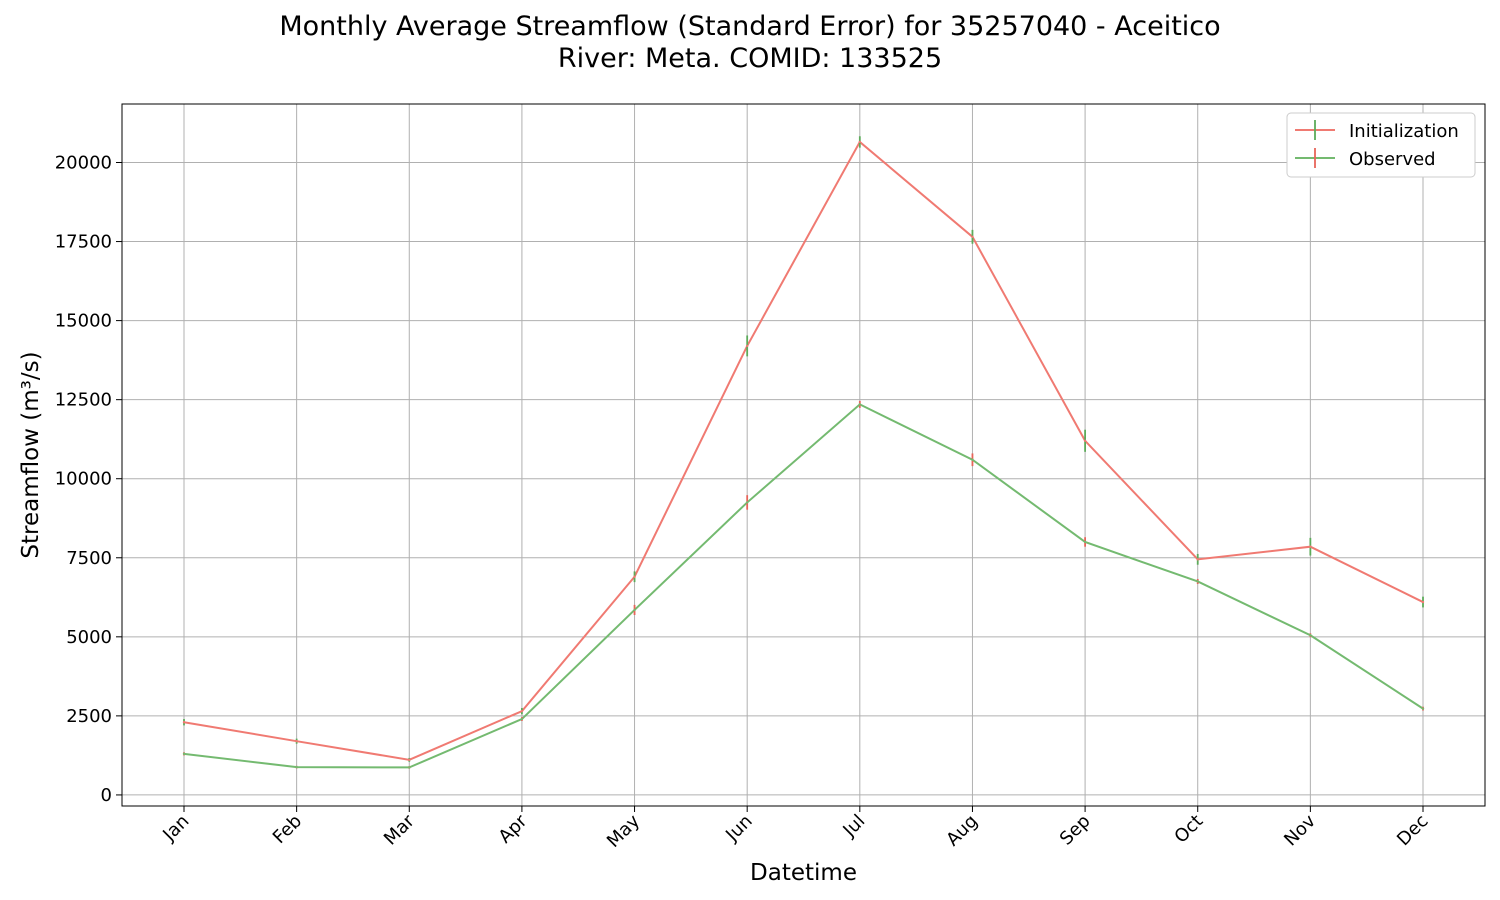  I want to click on y-tick-label: 17500, so click(83, 242).